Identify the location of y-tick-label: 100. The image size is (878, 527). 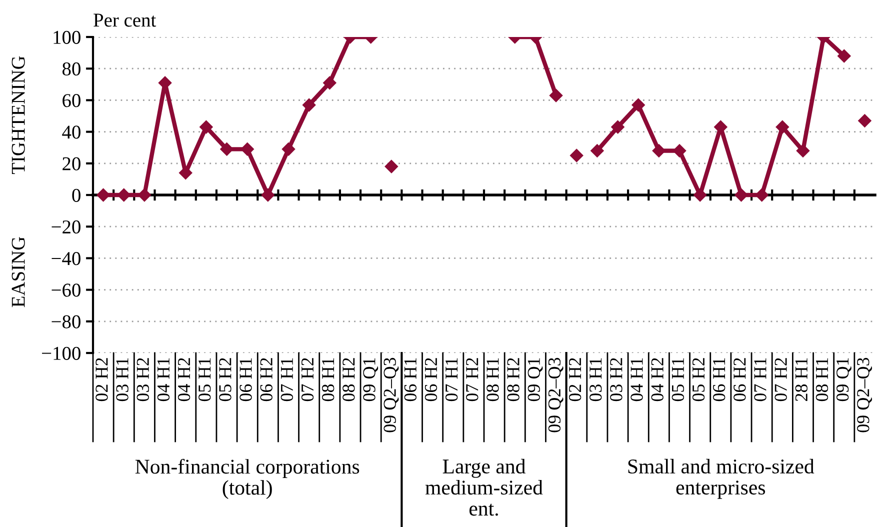
(67, 37).